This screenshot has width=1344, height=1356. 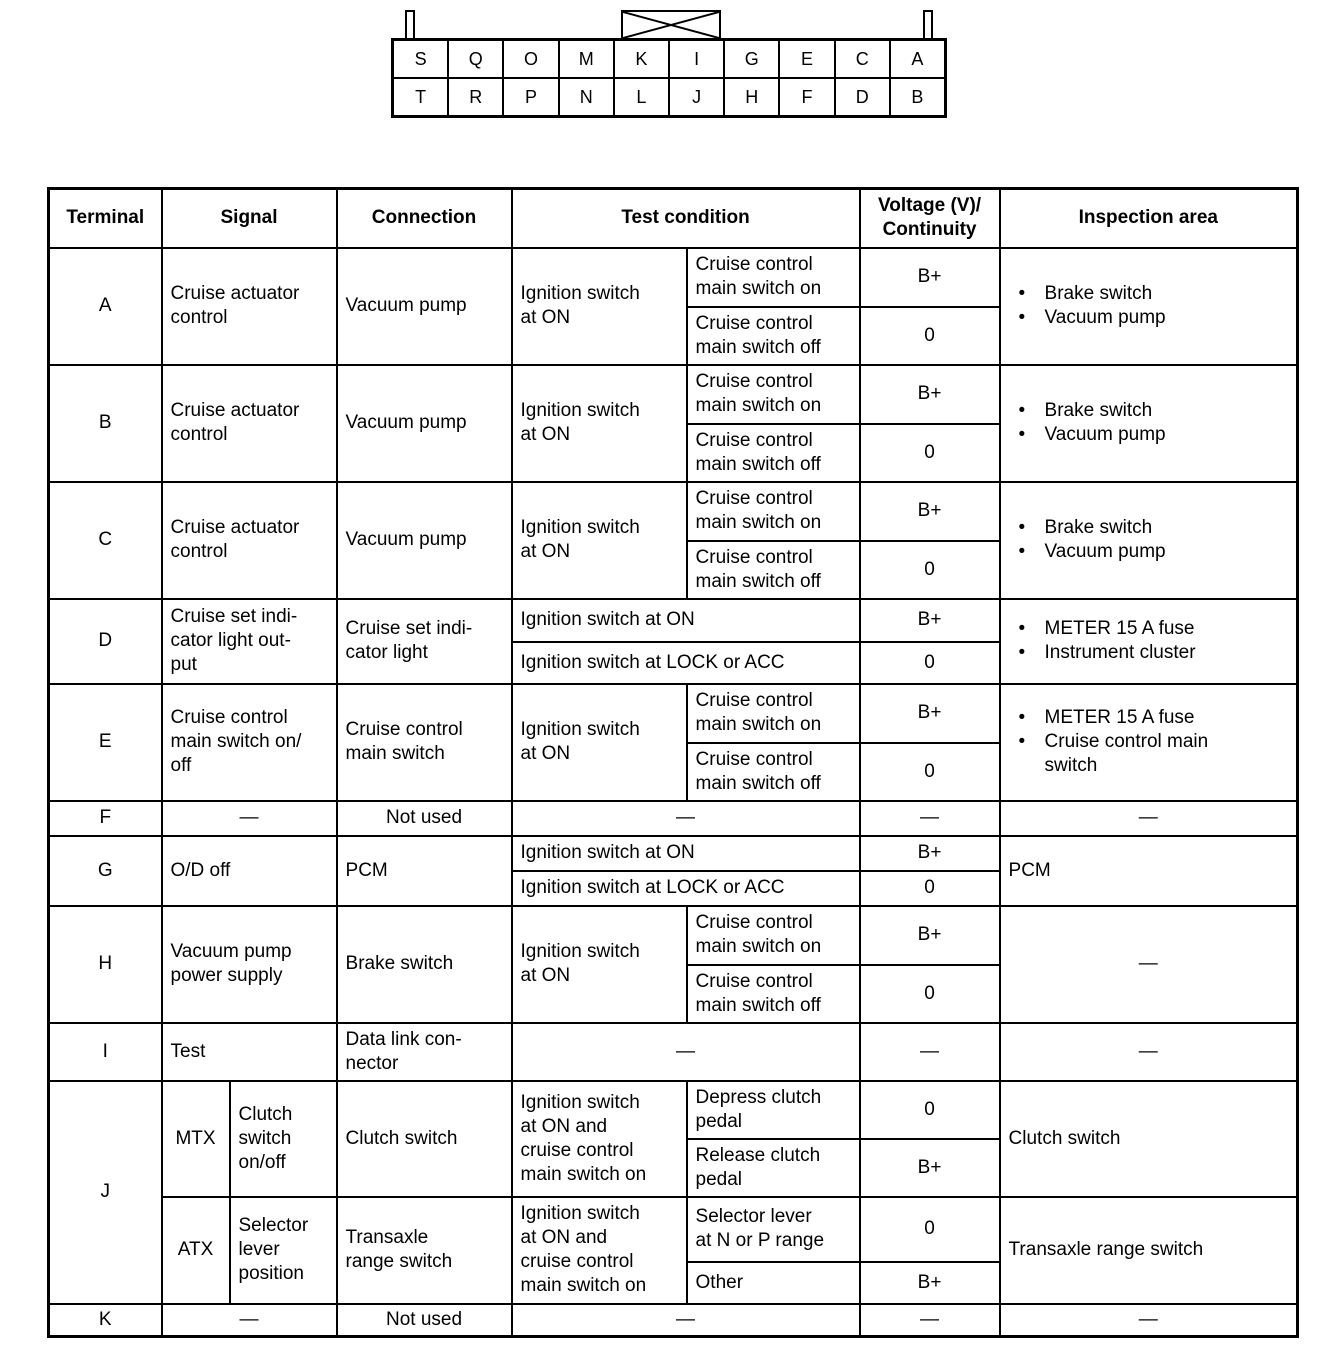 I want to click on signal: O/D off, so click(x=249, y=870).